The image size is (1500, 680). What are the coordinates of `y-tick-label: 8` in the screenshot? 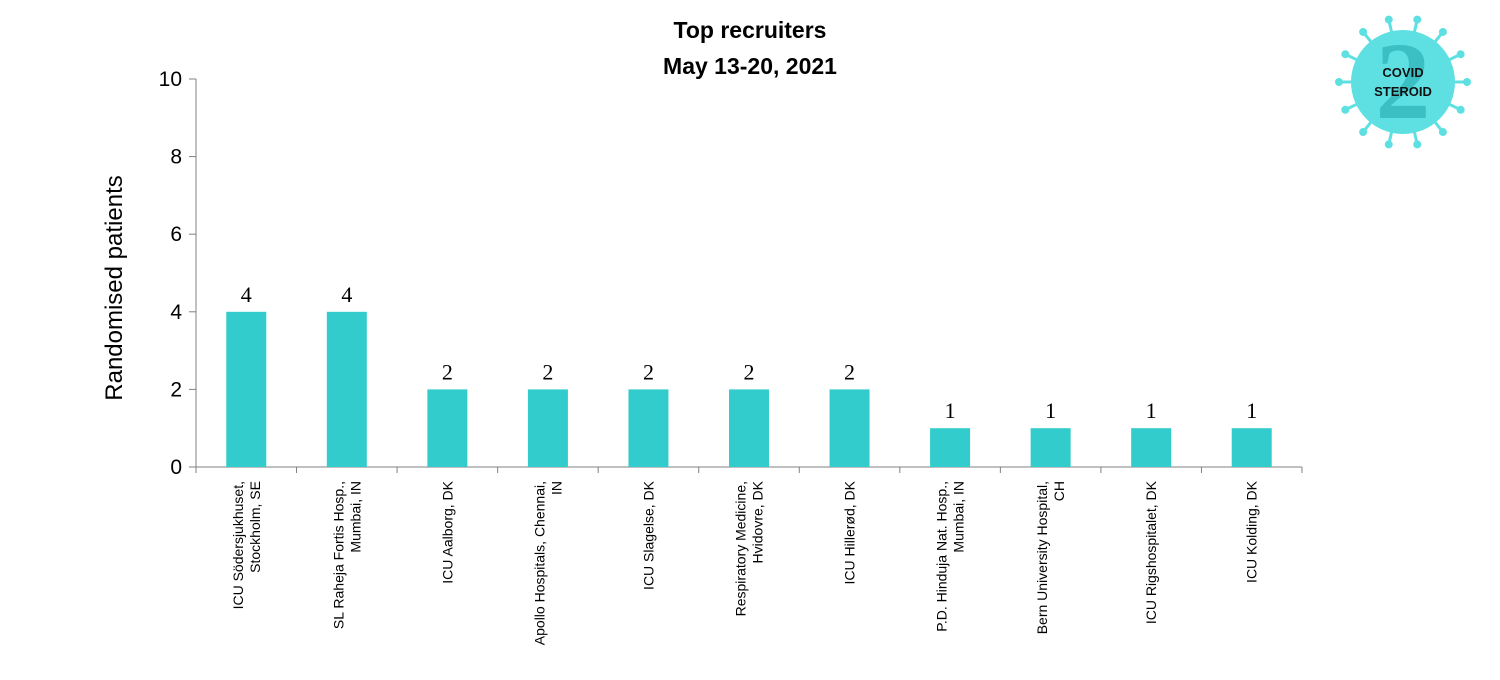 It's located at (176, 157).